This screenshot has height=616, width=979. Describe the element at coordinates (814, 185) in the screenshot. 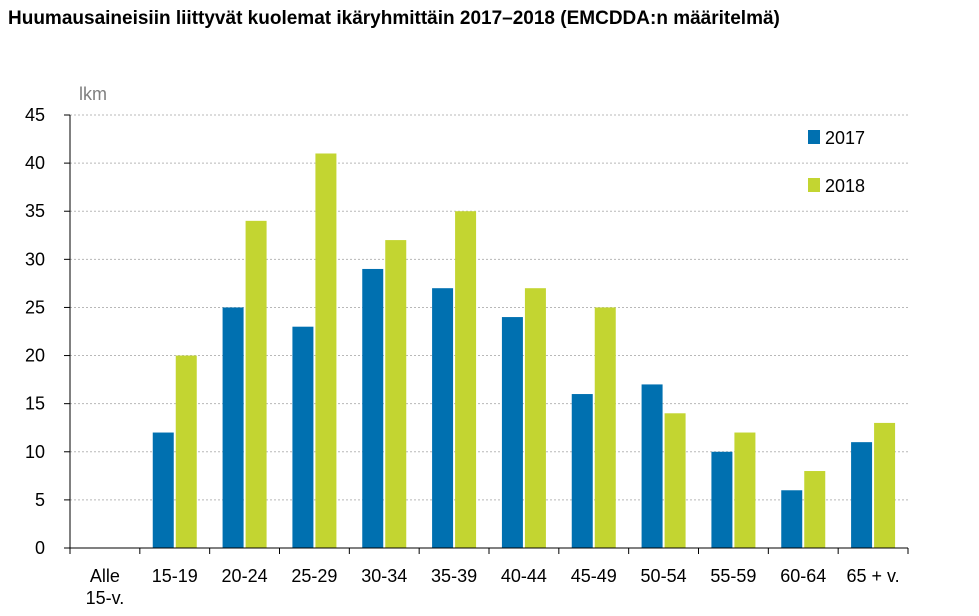

I see `legend-swatch-2018` at that location.